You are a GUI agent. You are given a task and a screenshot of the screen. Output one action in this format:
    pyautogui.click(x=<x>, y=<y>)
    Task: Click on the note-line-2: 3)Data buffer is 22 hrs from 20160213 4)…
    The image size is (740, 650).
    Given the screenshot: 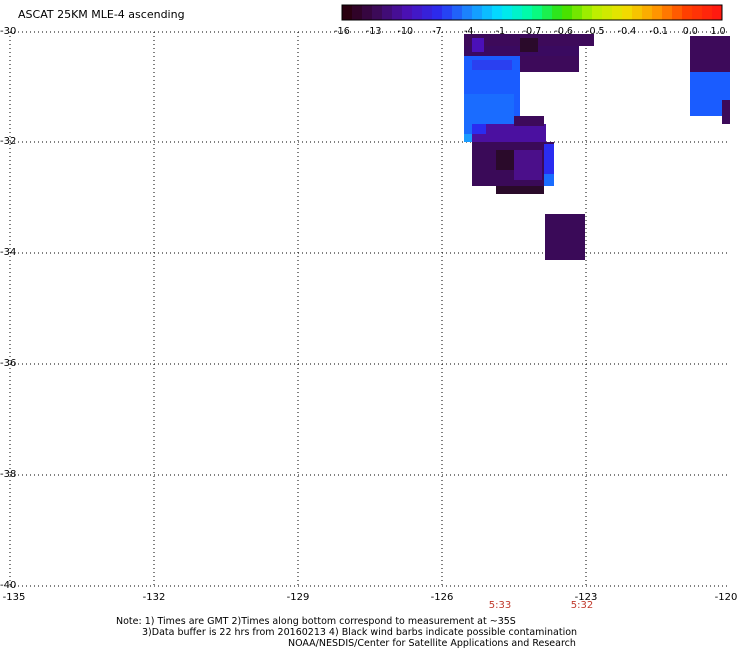 What is the action you would take?
    pyautogui.click(x=360, y=632)
    